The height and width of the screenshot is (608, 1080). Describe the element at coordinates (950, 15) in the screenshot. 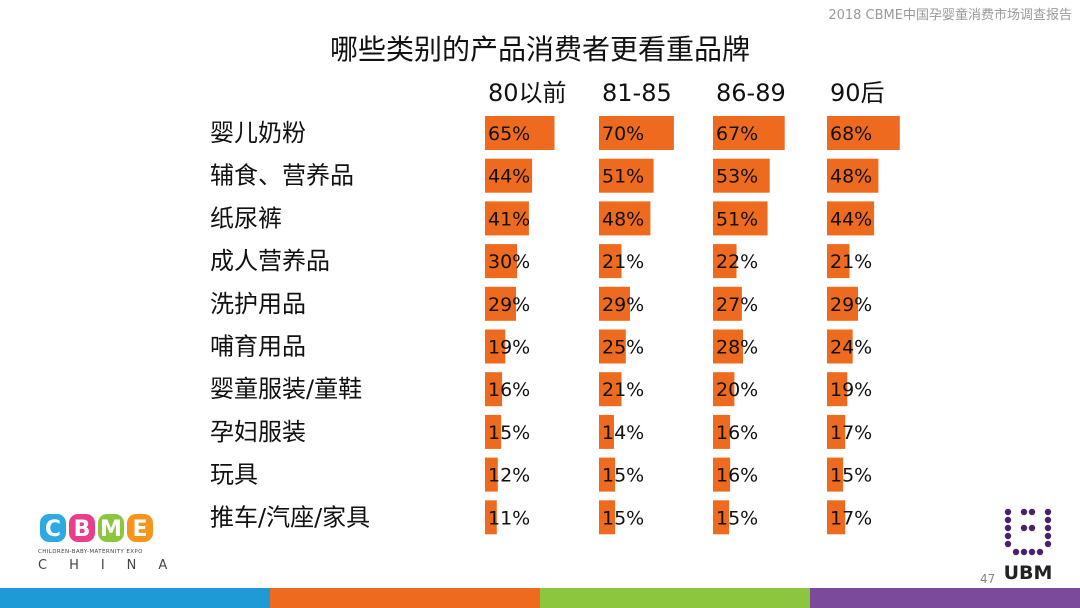

I see `report-tag: 2018 CBME中国孕婴童消费市场调查报告` at that location.